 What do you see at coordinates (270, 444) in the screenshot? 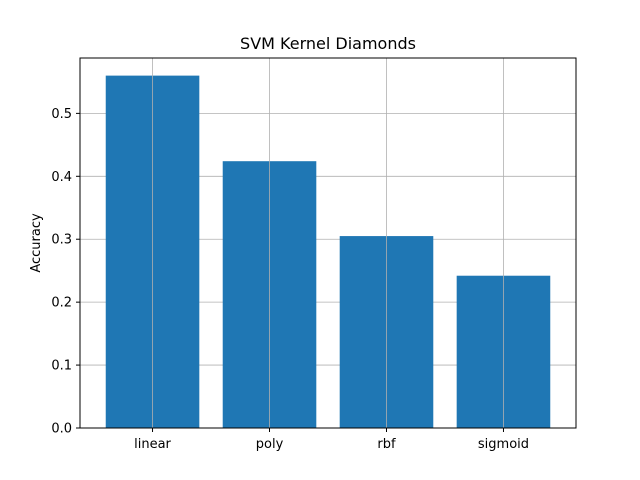
I see `x-tick-label-poly: poly` at bounding box center [270, 444].